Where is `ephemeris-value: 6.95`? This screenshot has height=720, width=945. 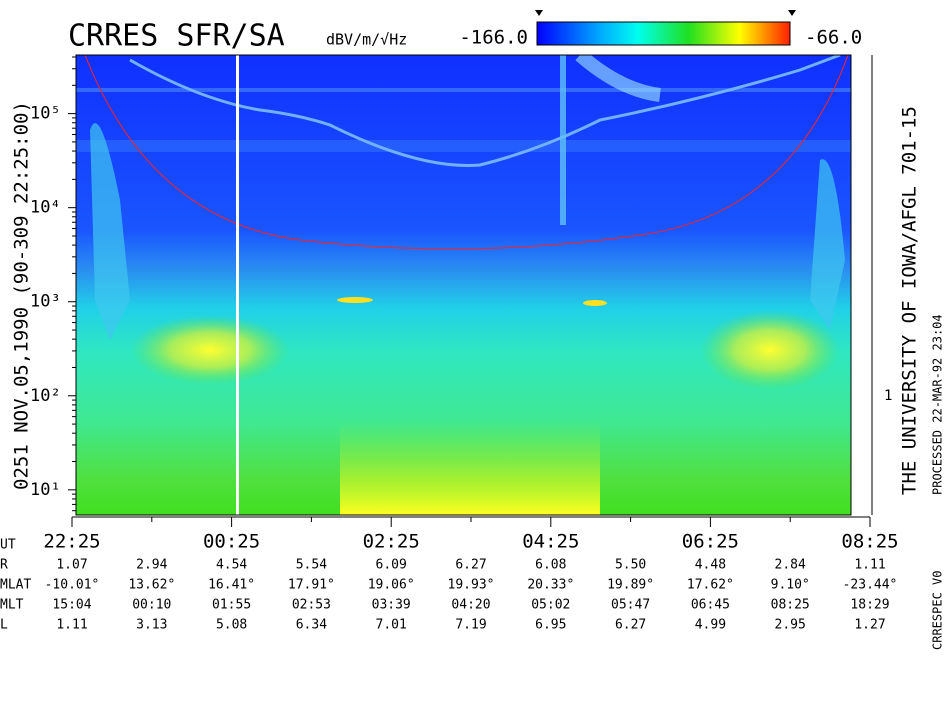
ephemeris-value: 6.95 is located at coordinates (550, 625).